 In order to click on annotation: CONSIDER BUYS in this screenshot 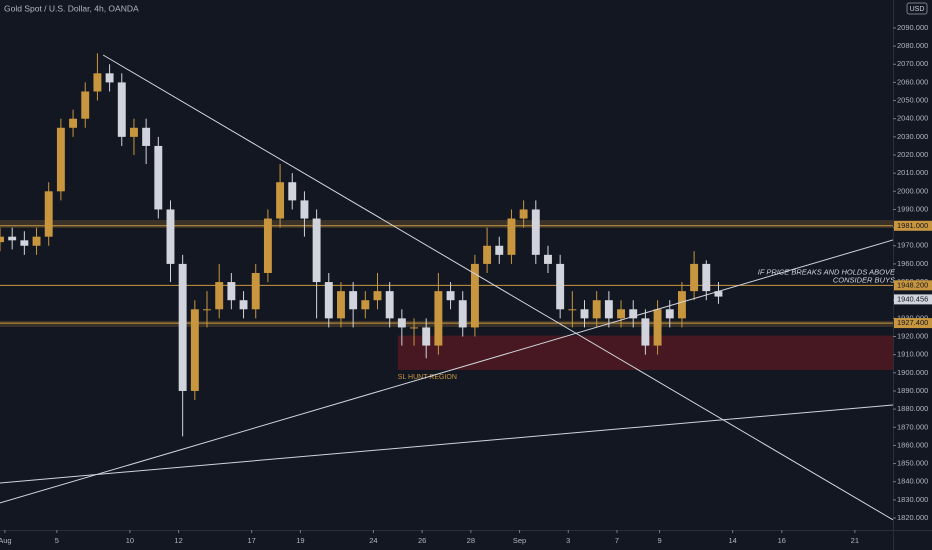, I will do `click(864, 279)`.